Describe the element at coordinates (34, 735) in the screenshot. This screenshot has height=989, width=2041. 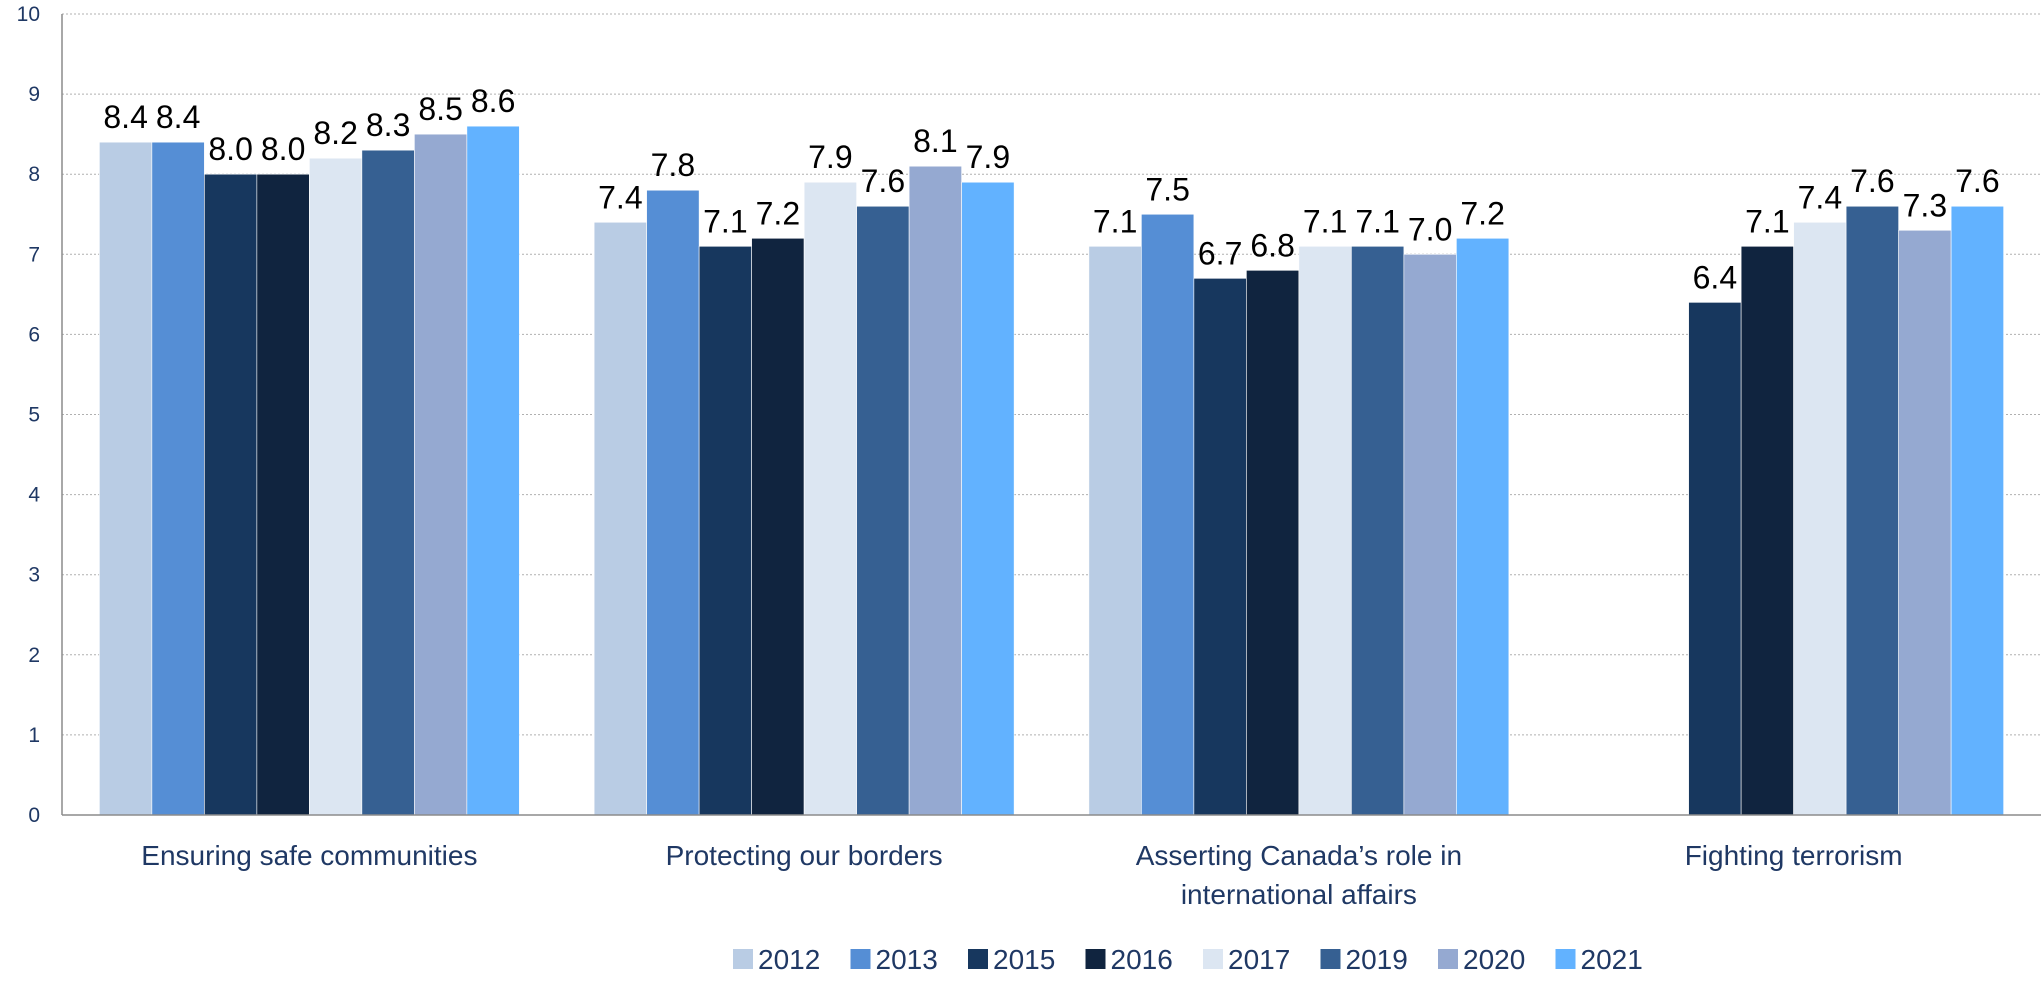
I see `y-tick-label: 1` at that location.